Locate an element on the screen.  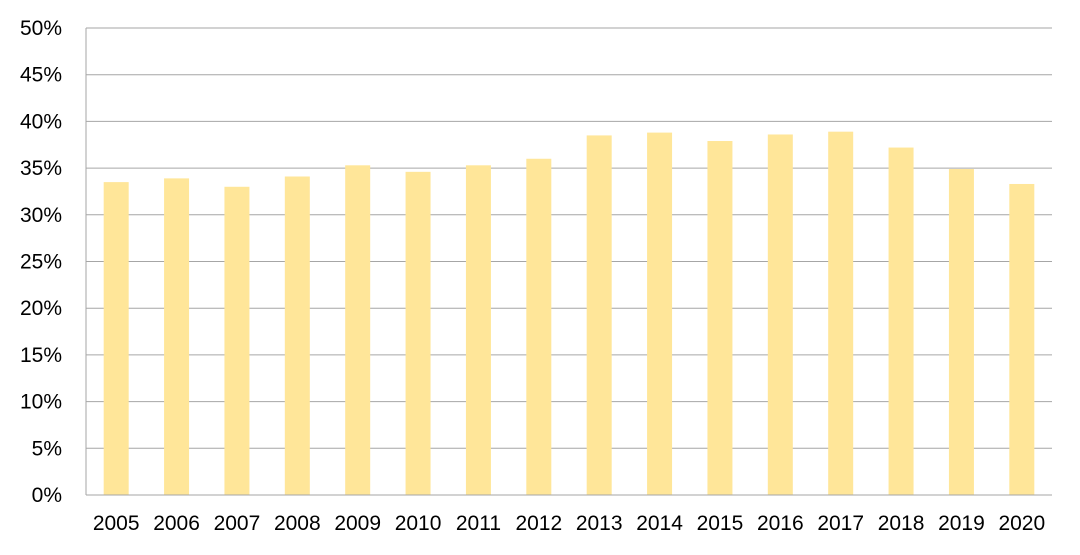
y-tick-label: 10% is located at coordinates (41, 402).